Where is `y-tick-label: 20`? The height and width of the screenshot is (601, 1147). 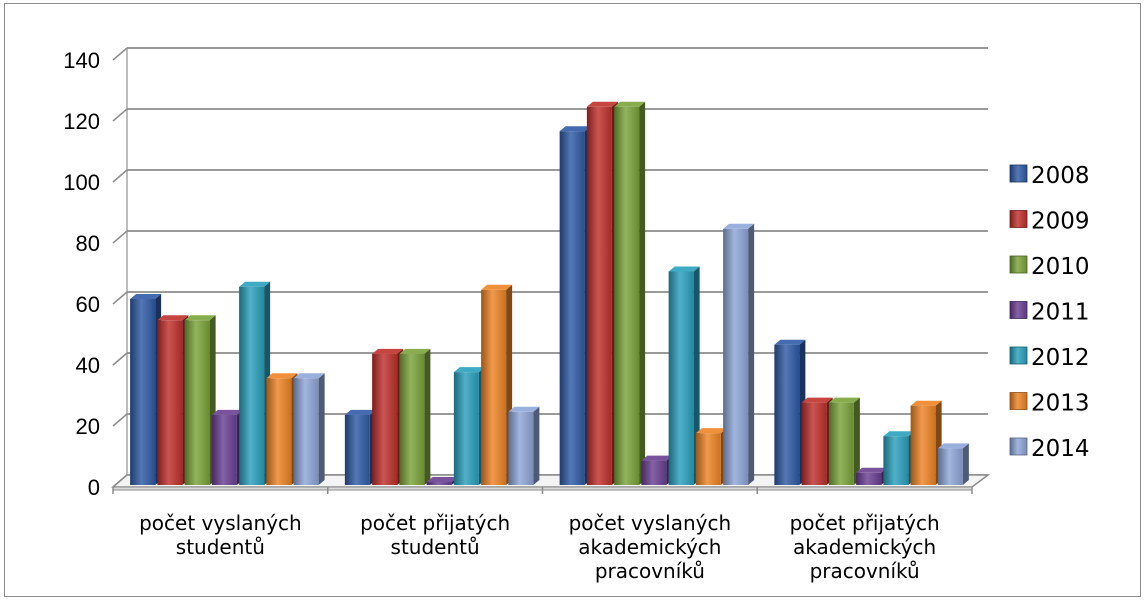 y-tick-label: 20 is located at coordinates (88, 426).